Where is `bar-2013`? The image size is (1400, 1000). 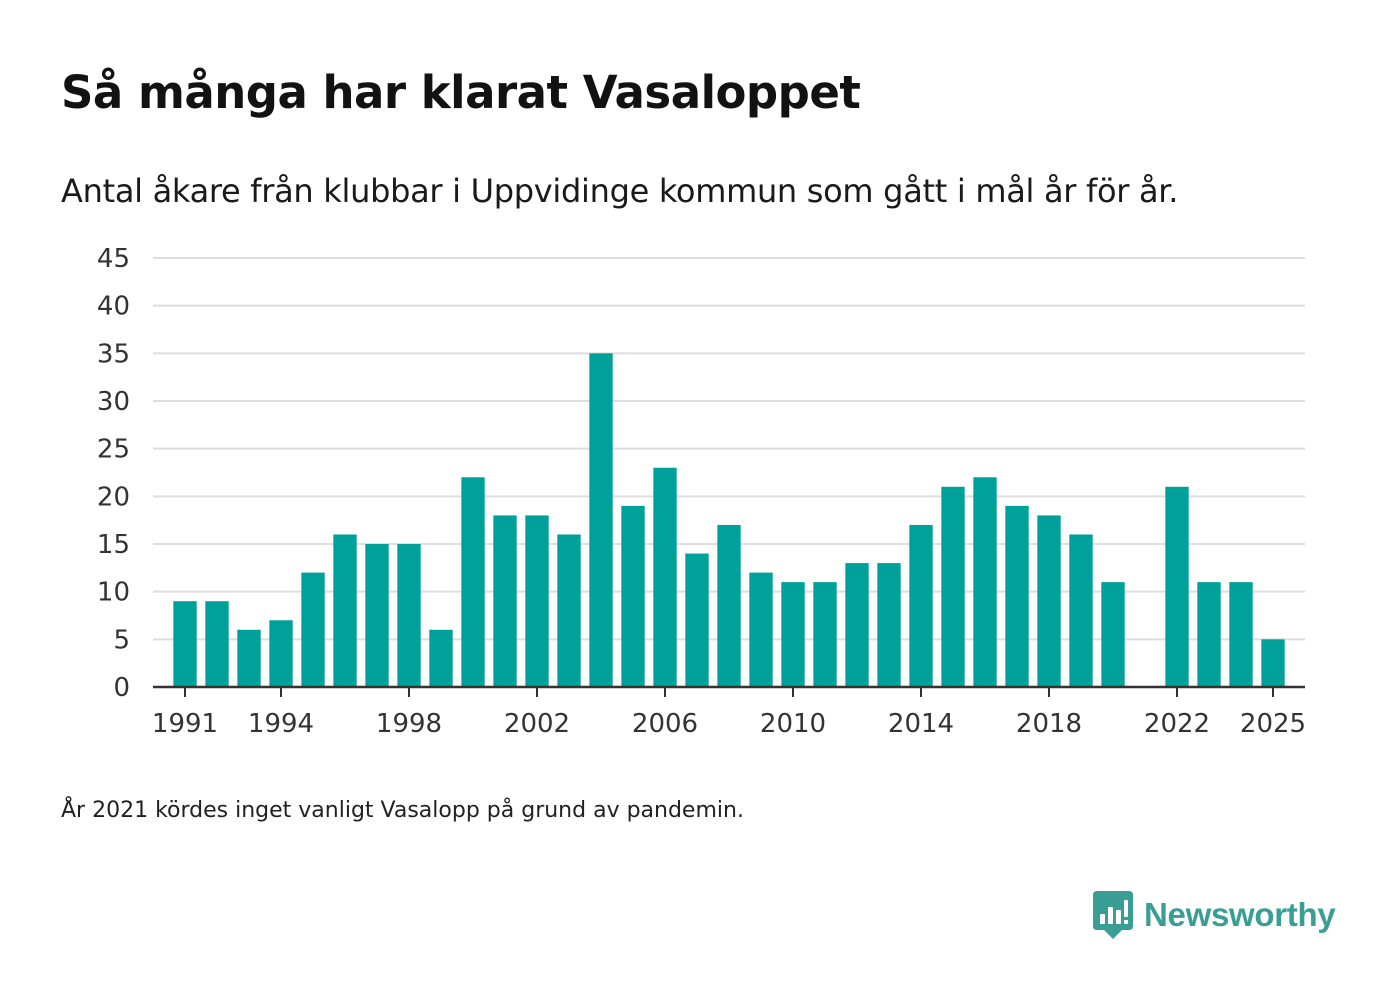
bar-2013 is located at coordinates (889, 625).